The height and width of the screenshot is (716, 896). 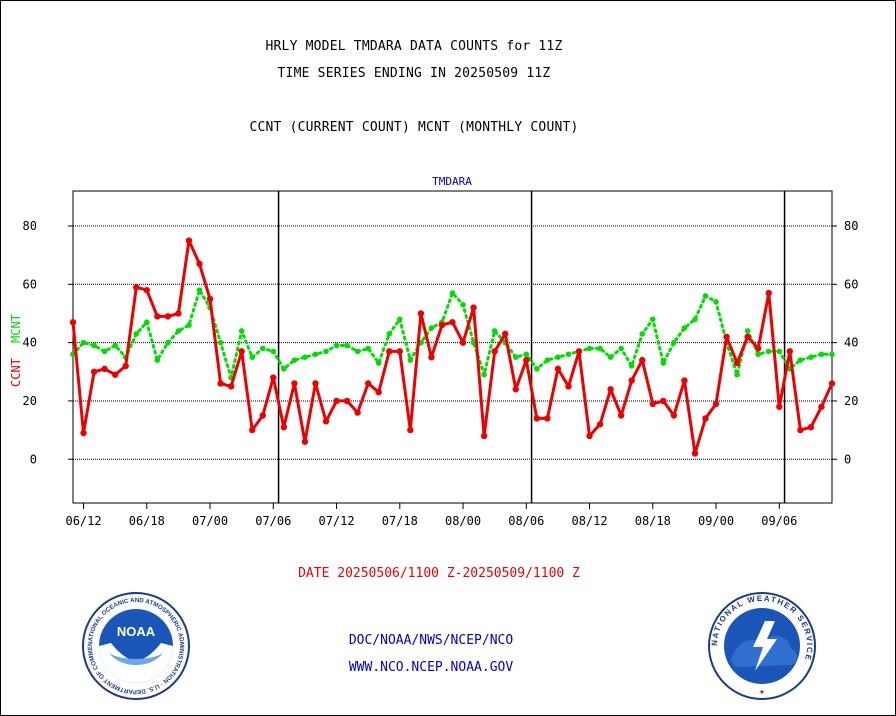 I want to click on y-axis-label-ccnt: CCNT, so click(x=16, y=372).